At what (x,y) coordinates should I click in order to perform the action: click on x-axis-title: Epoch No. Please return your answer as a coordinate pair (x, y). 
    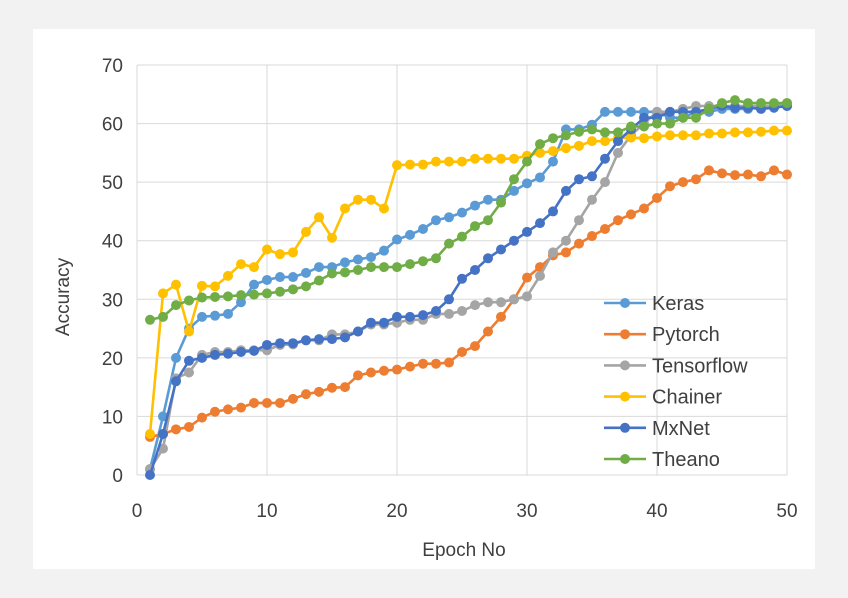
    Looking at the image, I should click on (463, 550).